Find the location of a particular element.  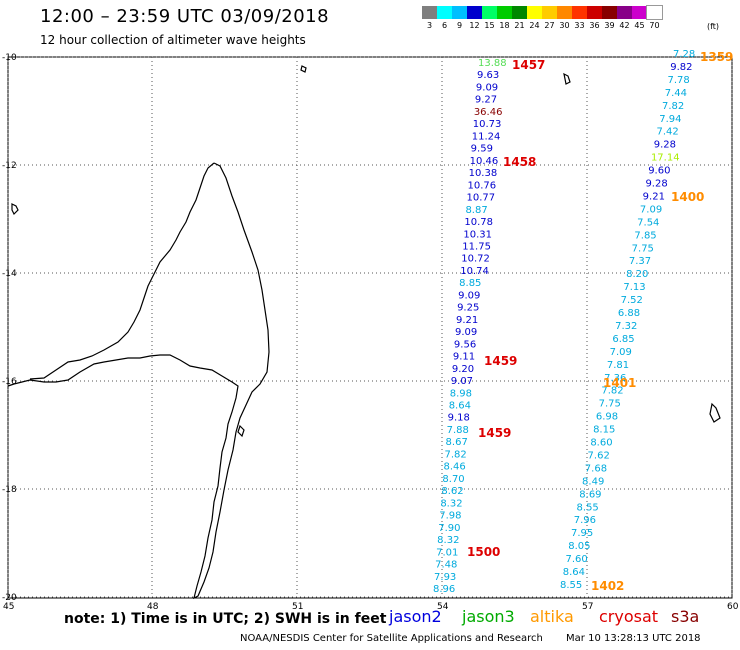

pass-time-label: 1459 is located at coordinates (500, 361).